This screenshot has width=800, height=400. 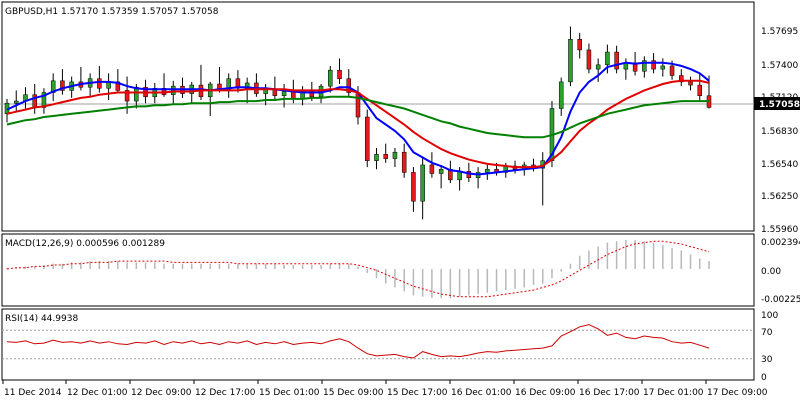 What do you see at coordinates (779, 197) in the screenshot?
I see `price-tick-label: 1.56250` at bounding box center [779, 197].